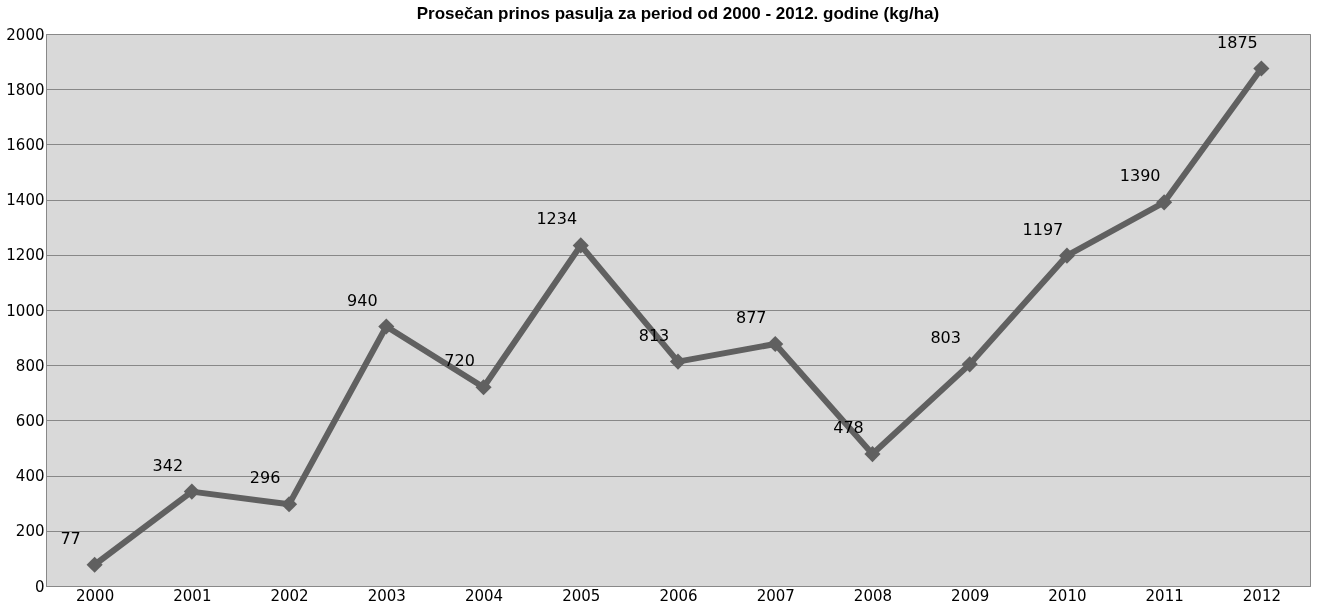 The width and height of the screenshot is (1321, 614). Describe the element at coordinates (581, 595) in the screenshot. I see `x-tick-label: 2005` at that location.